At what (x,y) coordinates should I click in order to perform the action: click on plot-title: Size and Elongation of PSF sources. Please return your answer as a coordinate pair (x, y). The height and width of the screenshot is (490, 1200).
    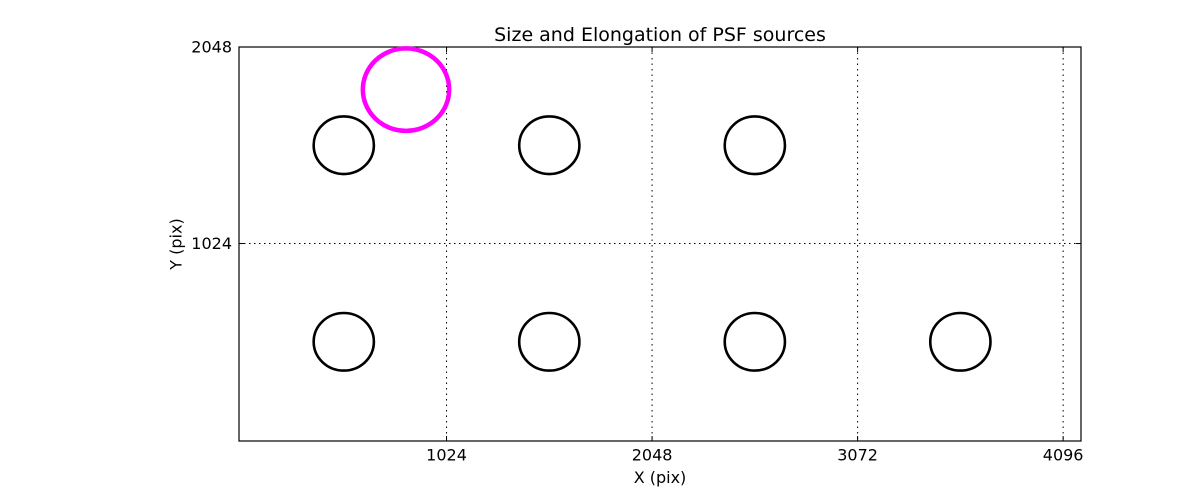
    Looking at the image, I should click on (660, 35).